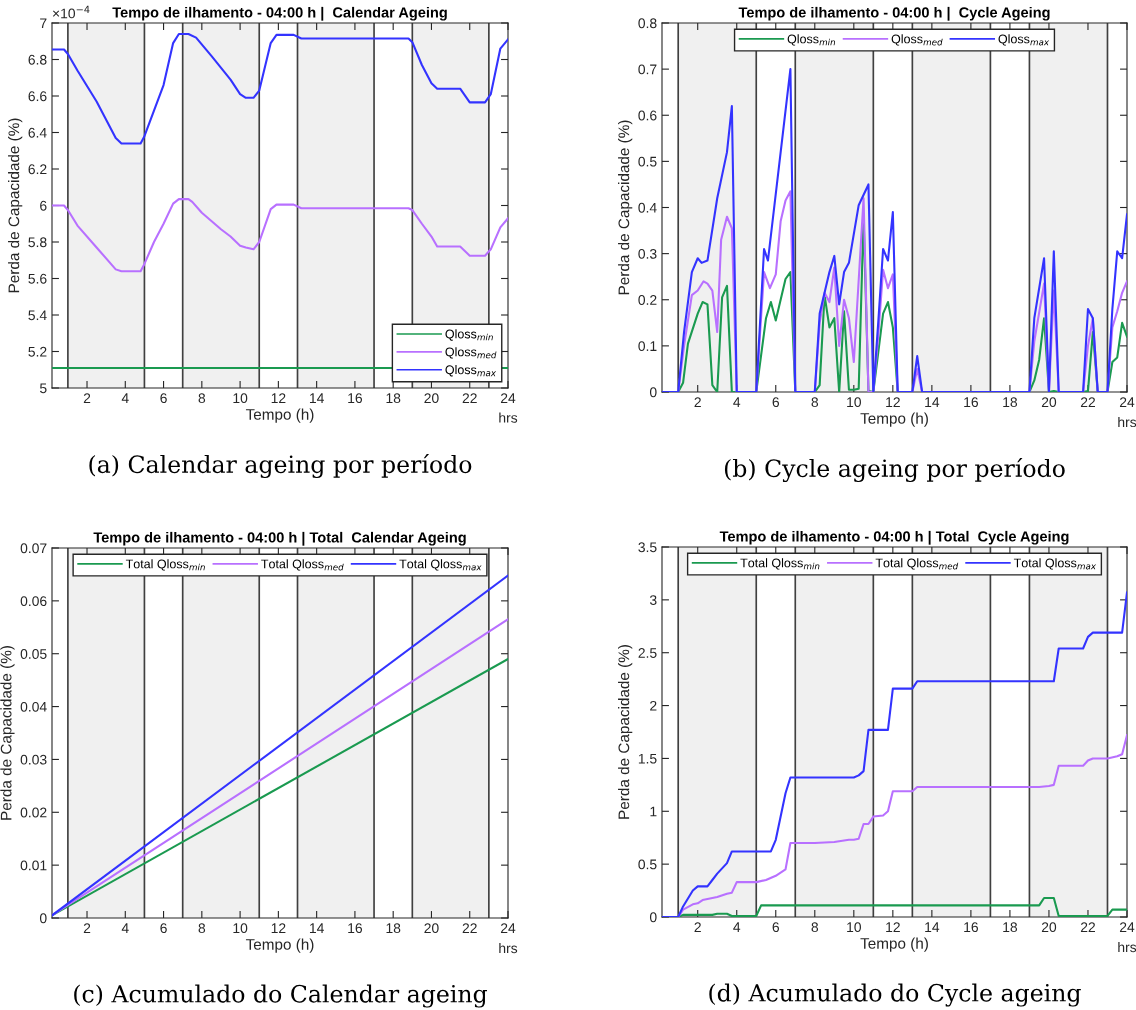 Image resolution: width=1136 pixels, height=1010 pixels. Describe the element at coordinates (653, 600) in the screenshot. I see `y-tick-label: 3` at that location.